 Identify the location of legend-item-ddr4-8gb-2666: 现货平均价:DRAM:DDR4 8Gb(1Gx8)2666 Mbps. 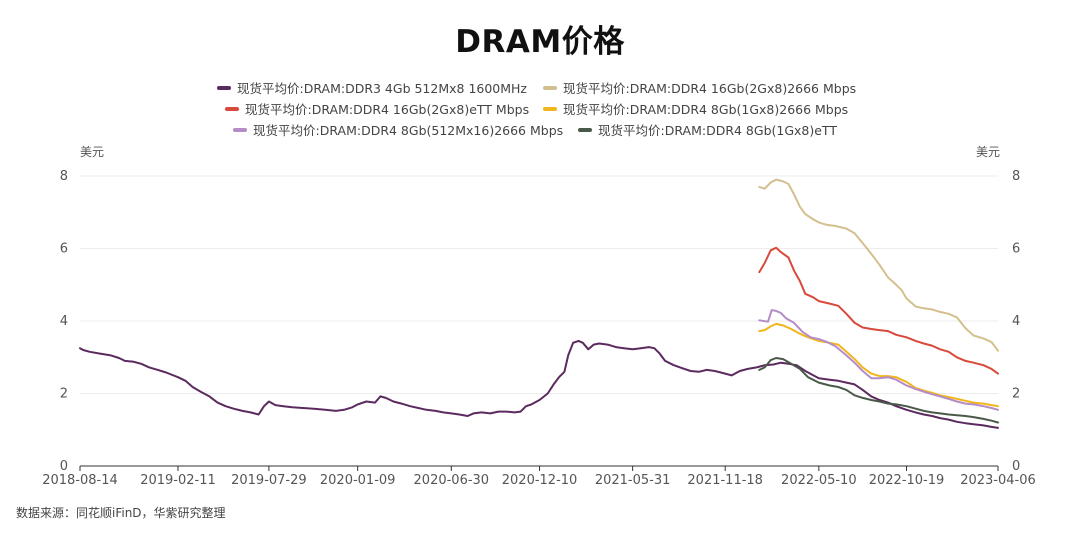
(695, 108).